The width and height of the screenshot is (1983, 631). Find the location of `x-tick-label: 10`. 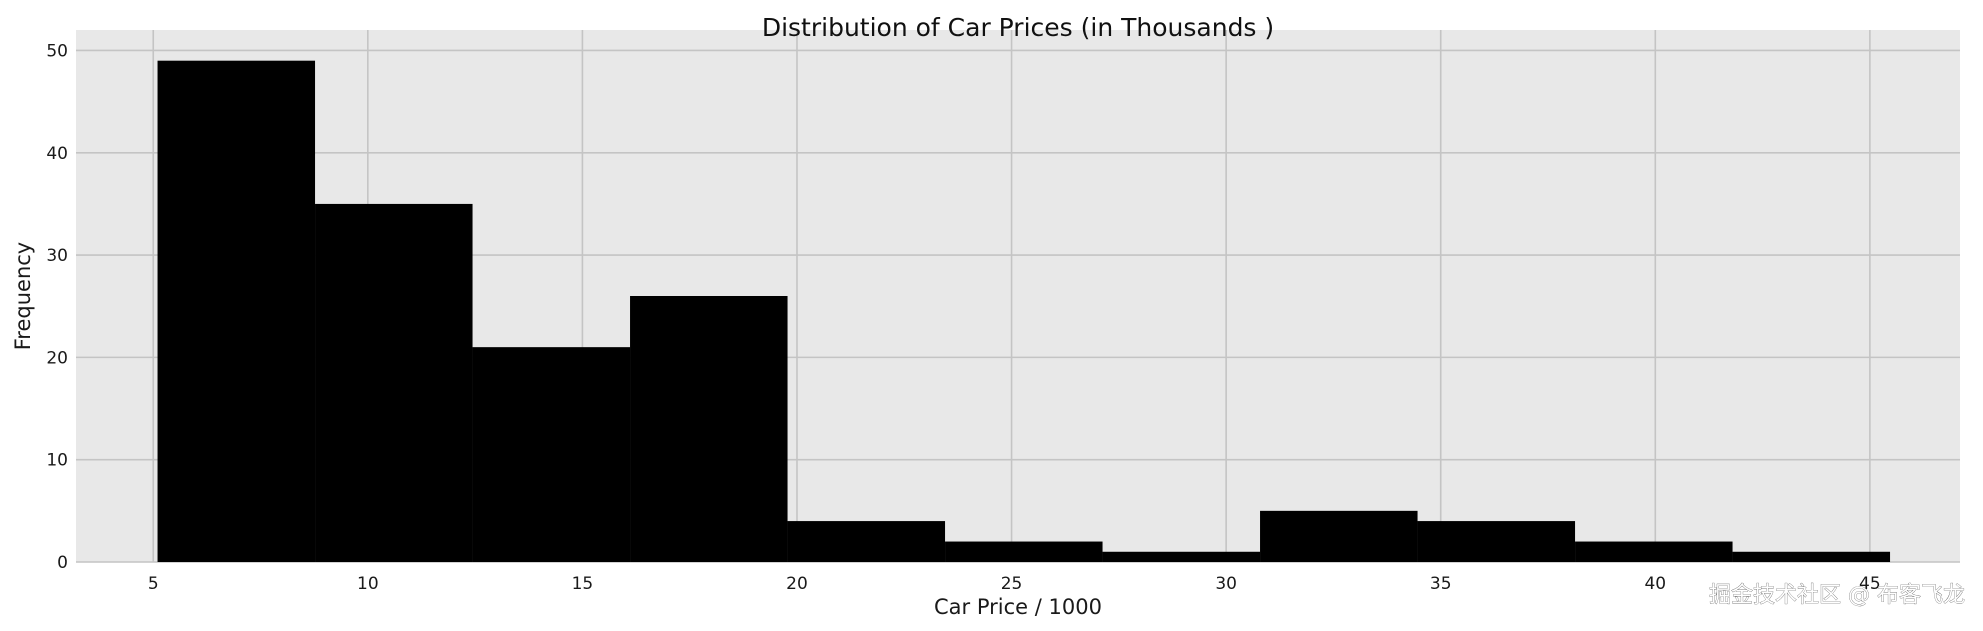

x-tick-label: 10 is located at coordinates (368, 584).